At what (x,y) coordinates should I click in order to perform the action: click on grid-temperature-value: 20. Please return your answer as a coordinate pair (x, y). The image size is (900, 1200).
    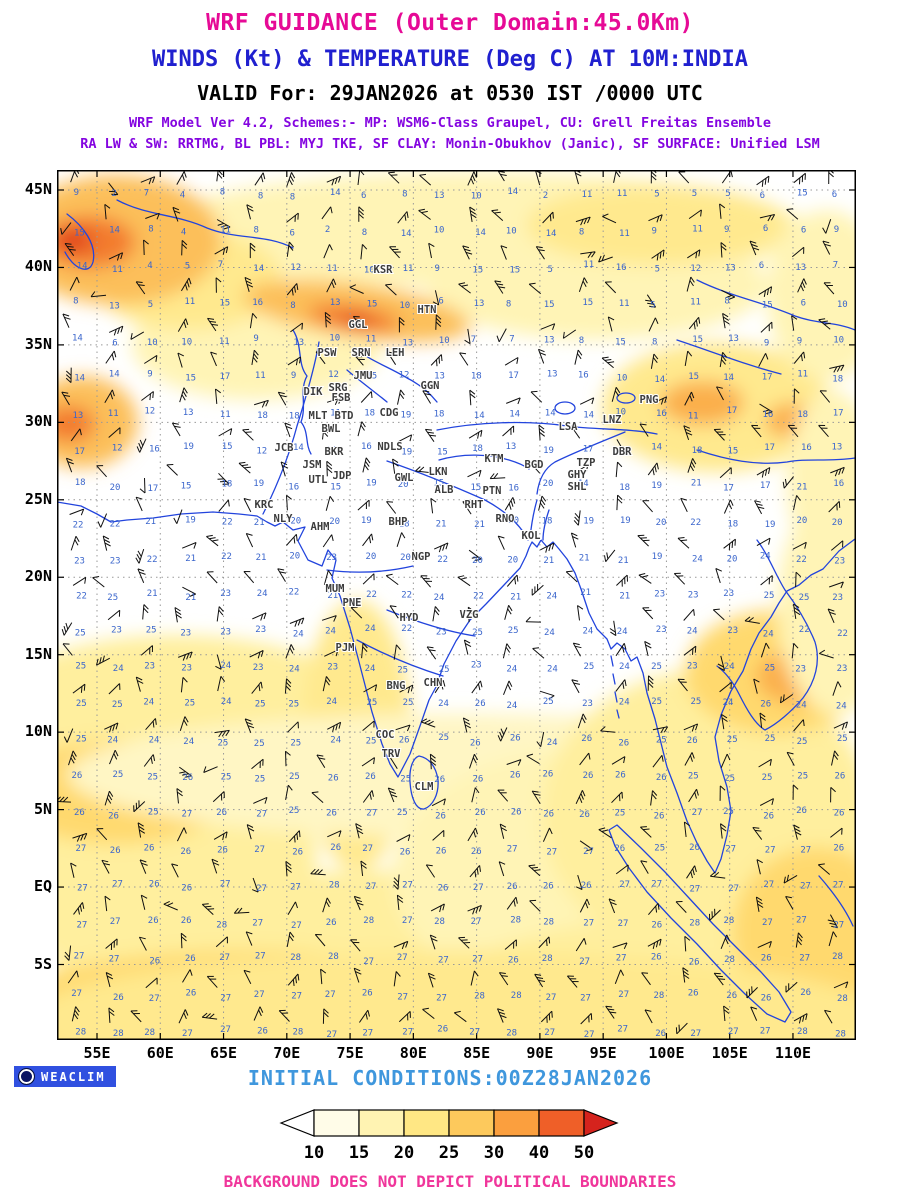
    Looking at the image, I should click on (548, 484).